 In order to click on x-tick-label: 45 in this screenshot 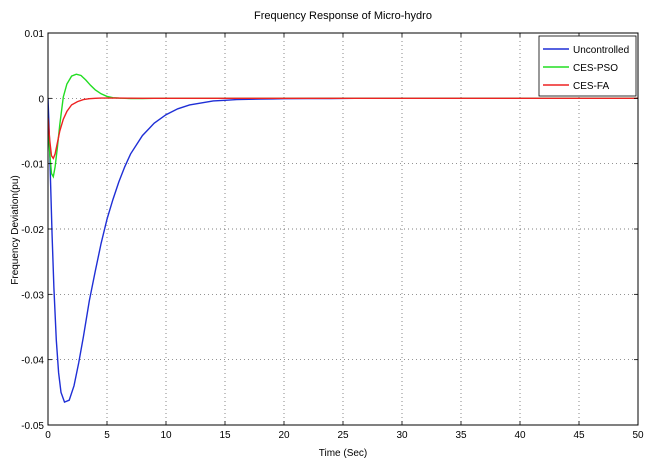, I will do `click(579, 435)`.